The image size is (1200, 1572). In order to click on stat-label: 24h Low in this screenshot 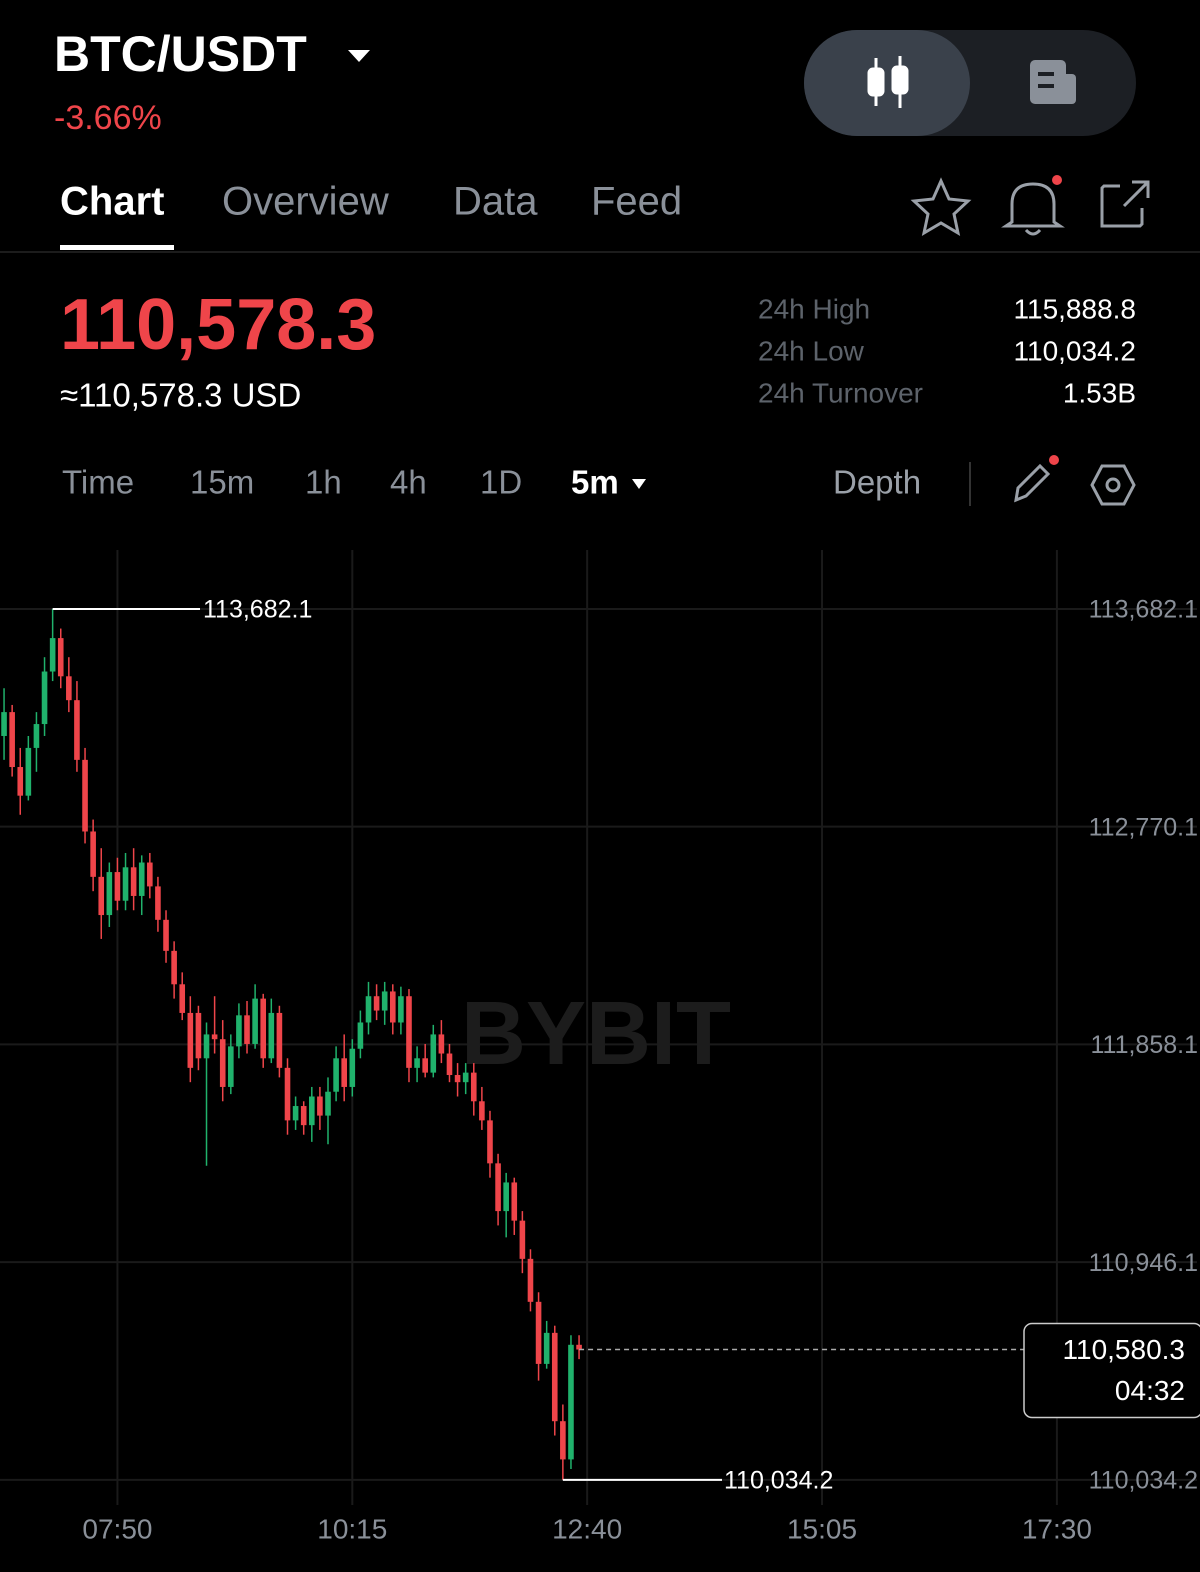, I will do `click(811, 350)`.